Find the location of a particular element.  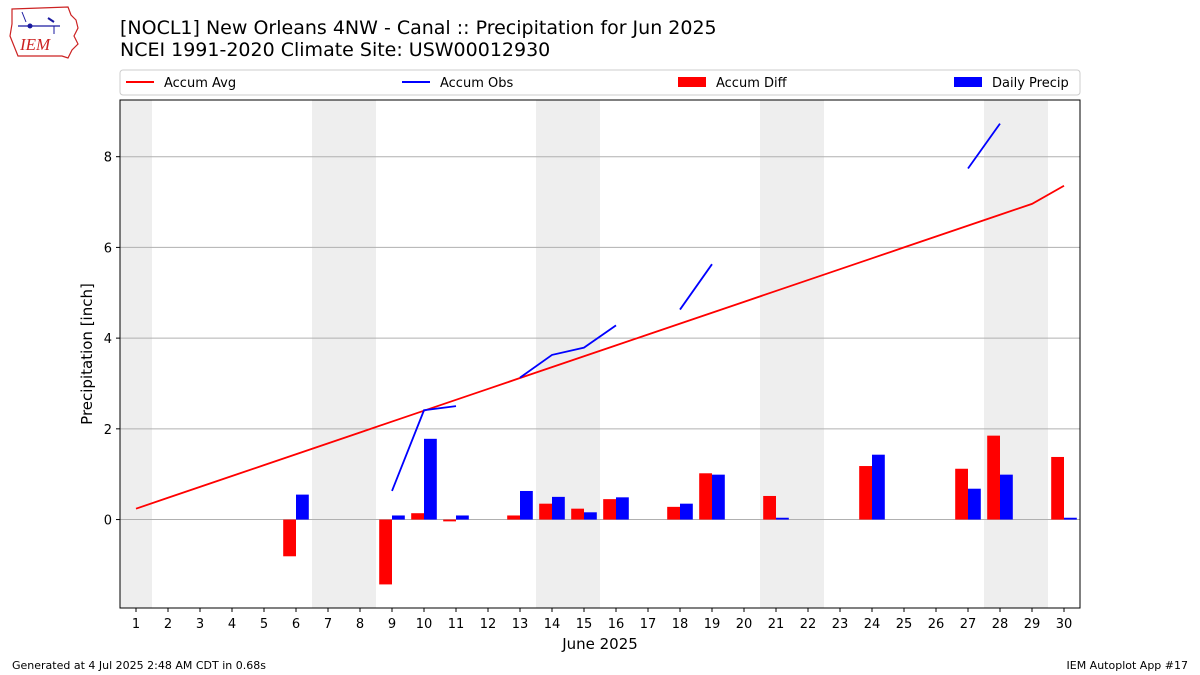

x-tick-label: 20 is located at coordinates (744, 624).